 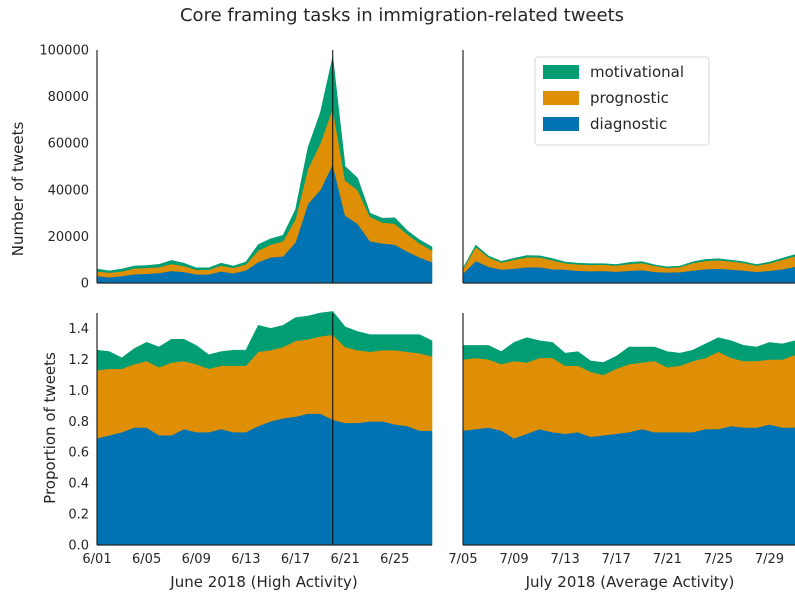 What do you see at coordinates (78, 484) in the screenshot?
I see `y-tick-label: 0.4` at bounding box center [78, 484].